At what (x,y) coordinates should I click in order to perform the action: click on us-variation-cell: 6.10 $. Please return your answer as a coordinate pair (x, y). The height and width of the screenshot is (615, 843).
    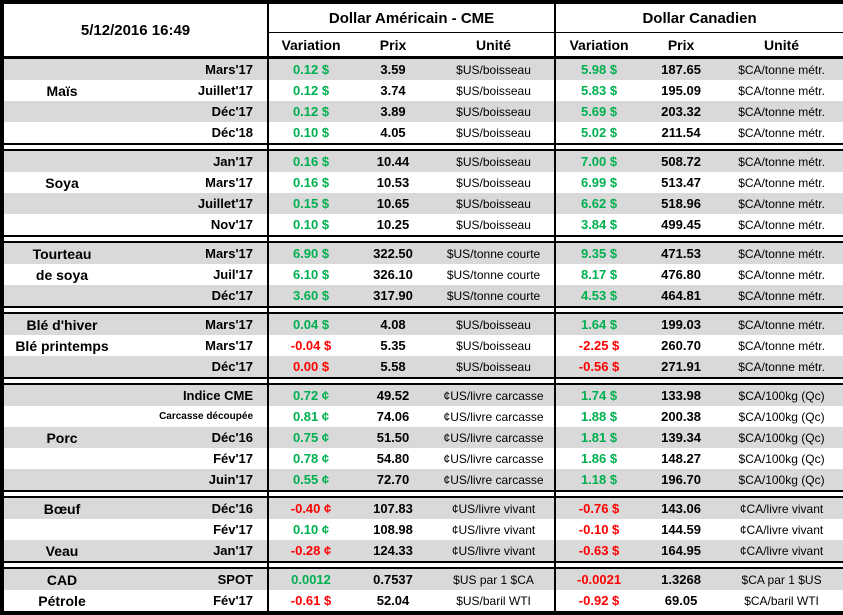
    Looking at the image, I should click on (311, 274).